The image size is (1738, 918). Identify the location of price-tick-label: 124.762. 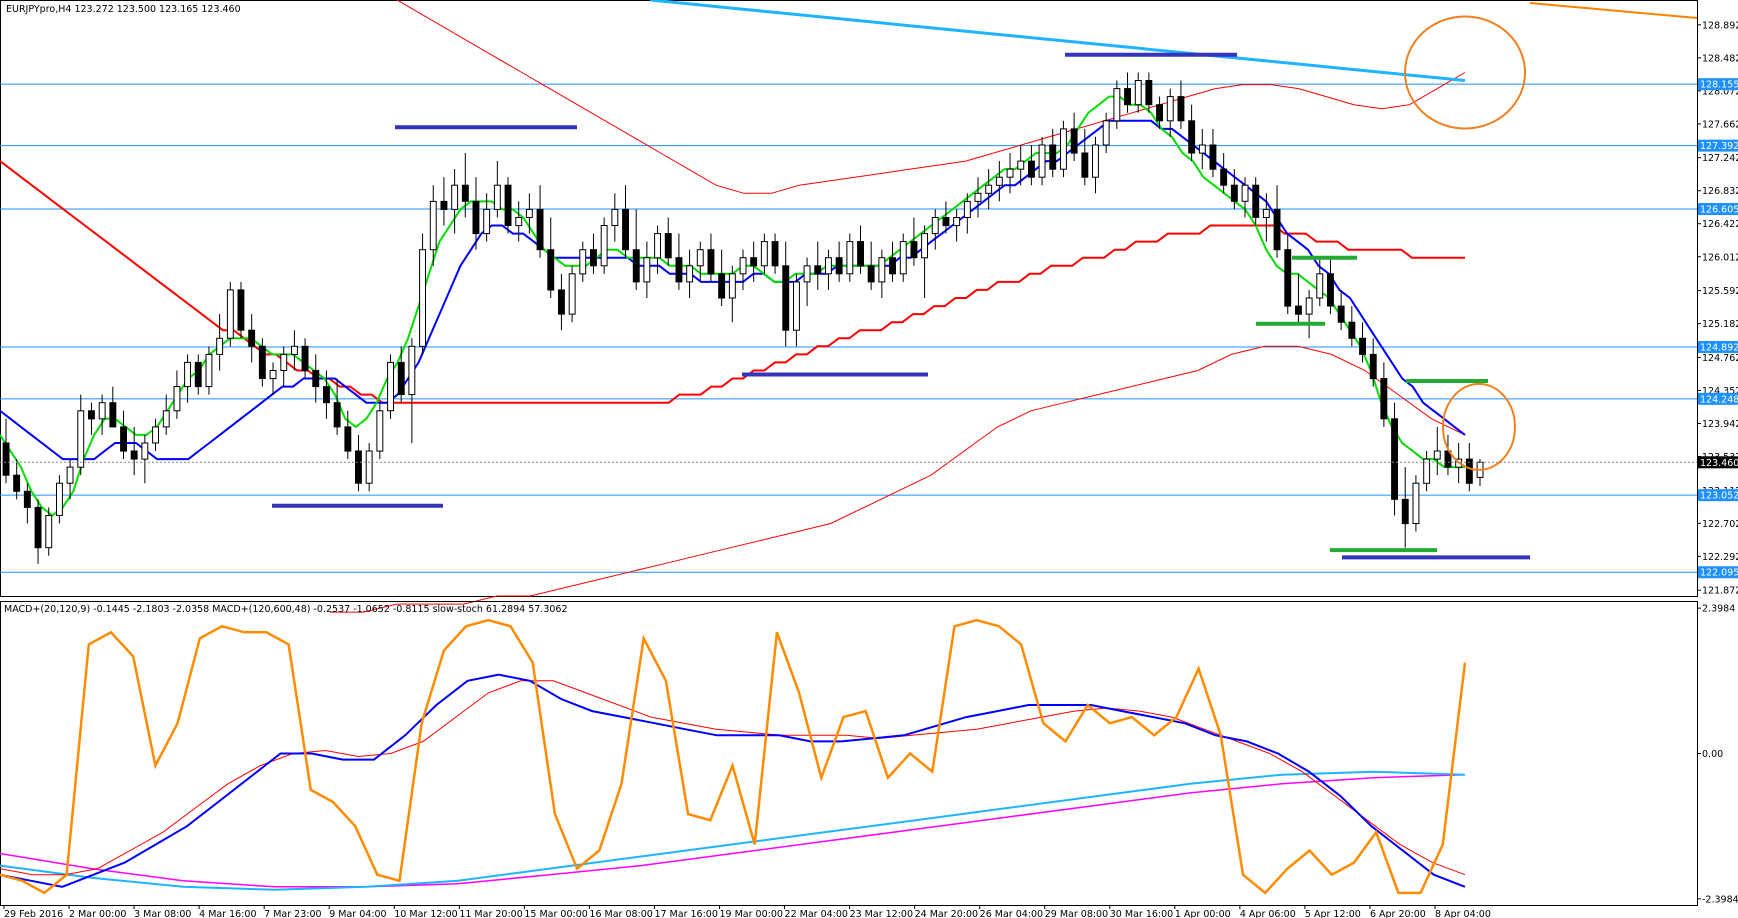
(1720, 358).